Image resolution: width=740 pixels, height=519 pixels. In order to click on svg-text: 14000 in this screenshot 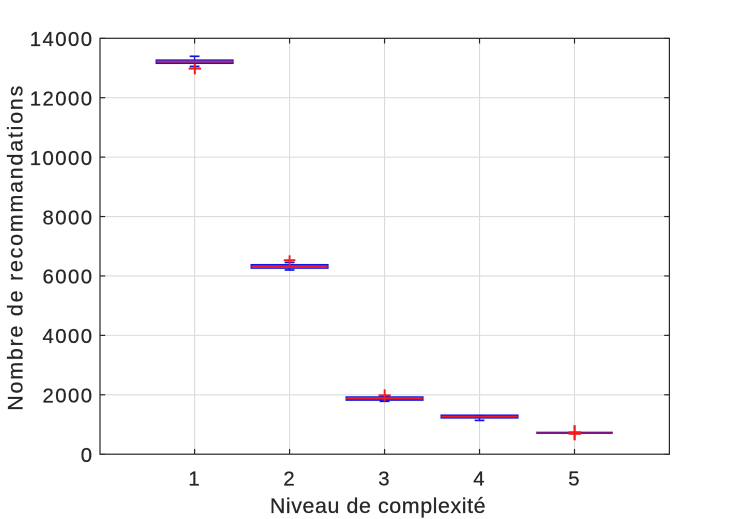, I will do `click(62, 40)`.